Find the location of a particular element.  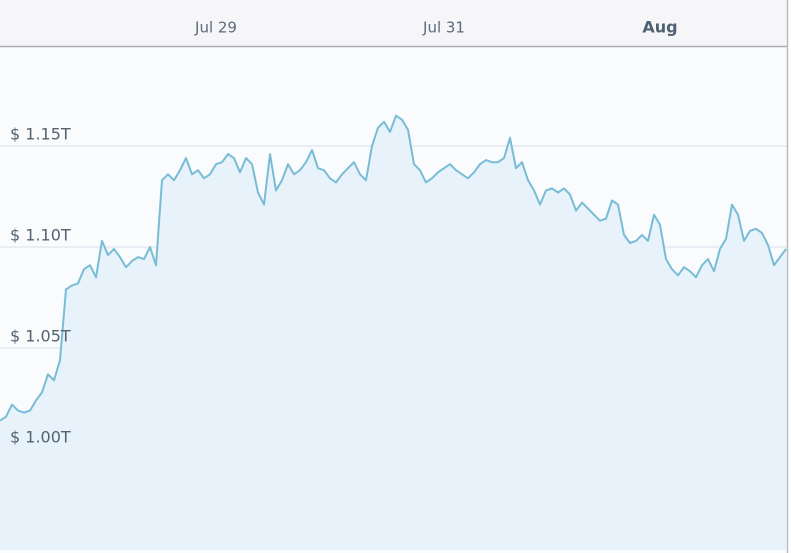

y-tick-label: $ 1.15T is located at coordinates (40, 134).